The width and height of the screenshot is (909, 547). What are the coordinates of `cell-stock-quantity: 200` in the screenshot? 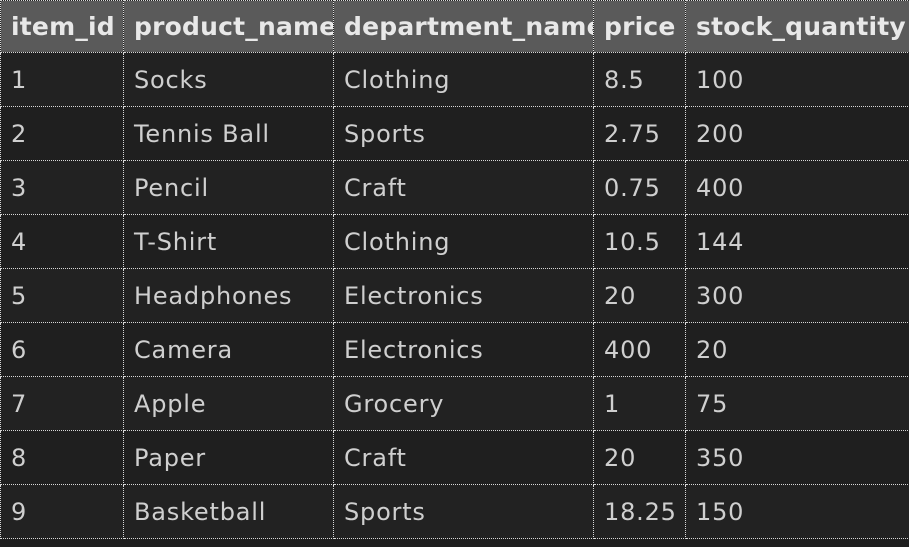 It's located at (797, 133).